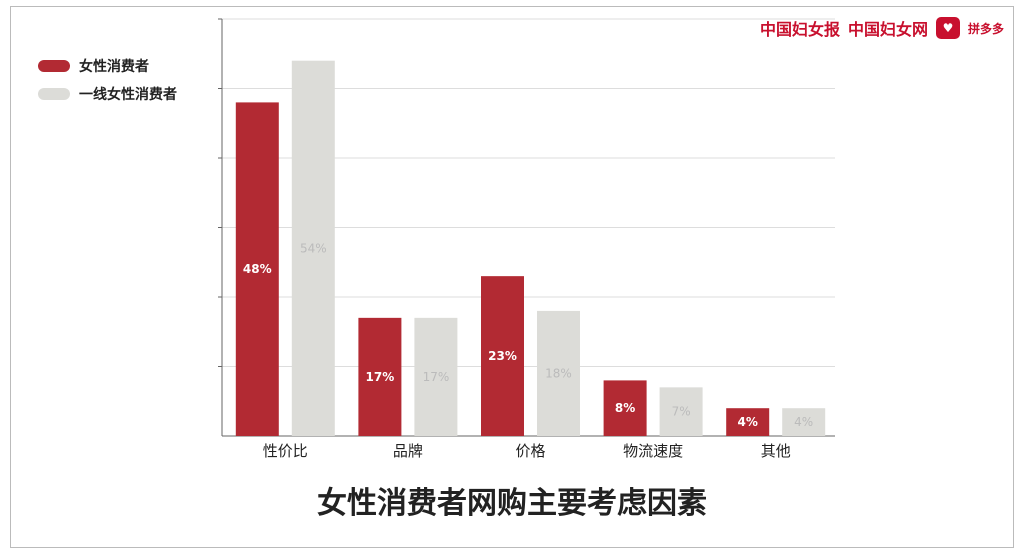 The height and width of the screenshot is (558, 1024). I want to click on x-tick-label: 品牌, so click(408, 451).